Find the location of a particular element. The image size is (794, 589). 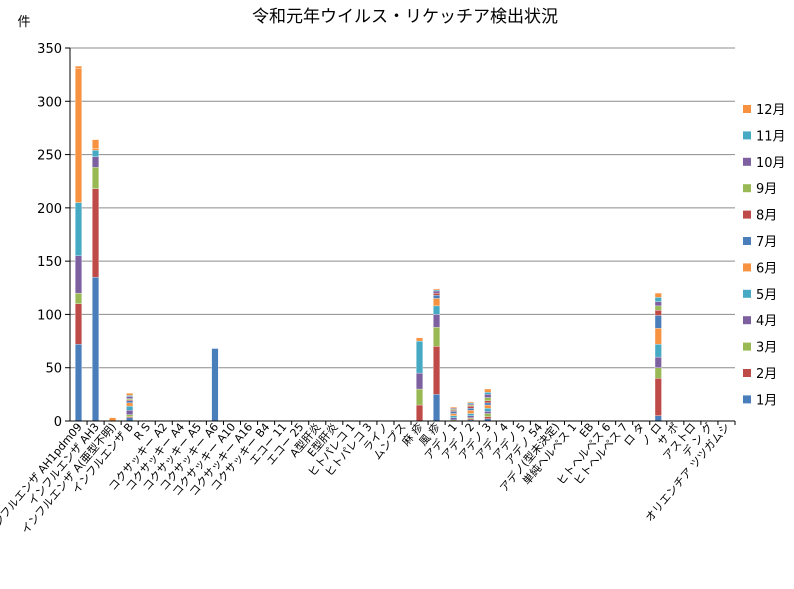

legend-label: 5月 is located at coordinates (766, 295).